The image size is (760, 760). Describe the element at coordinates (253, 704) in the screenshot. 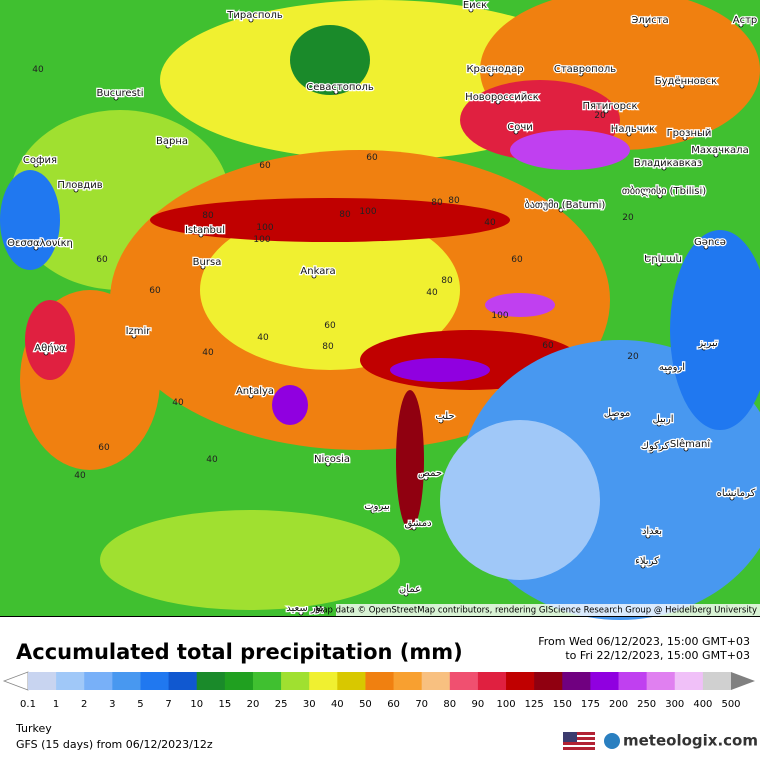

I see `legend-tick-label: 20` at that location.